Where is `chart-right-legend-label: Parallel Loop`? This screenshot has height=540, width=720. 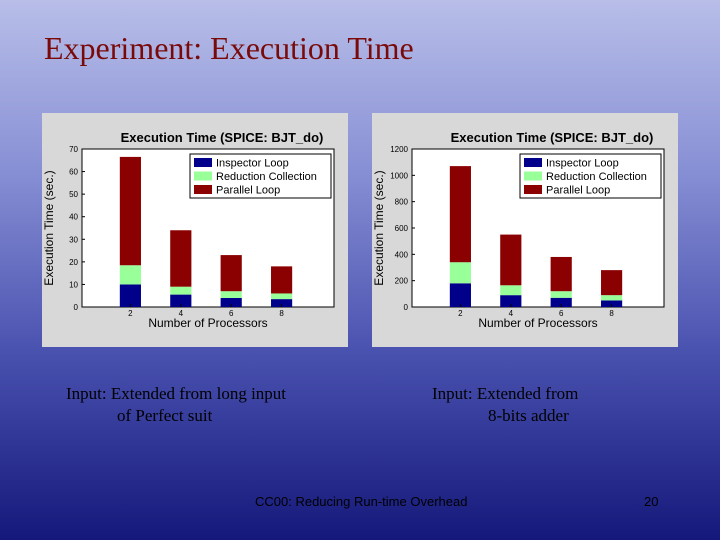 chart-right-legend-label: Parallel Loop is located at coordinates (578, 191).